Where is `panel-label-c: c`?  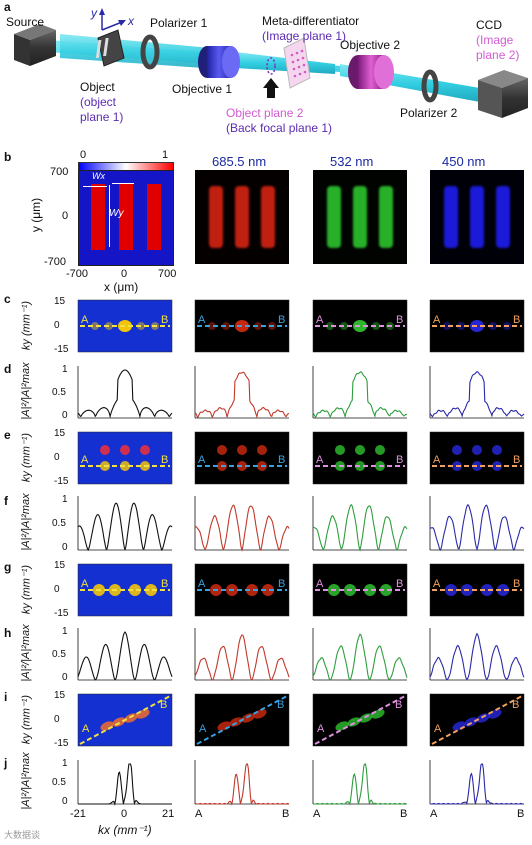
panel-label-c: c is located at coordinates (7, 299).